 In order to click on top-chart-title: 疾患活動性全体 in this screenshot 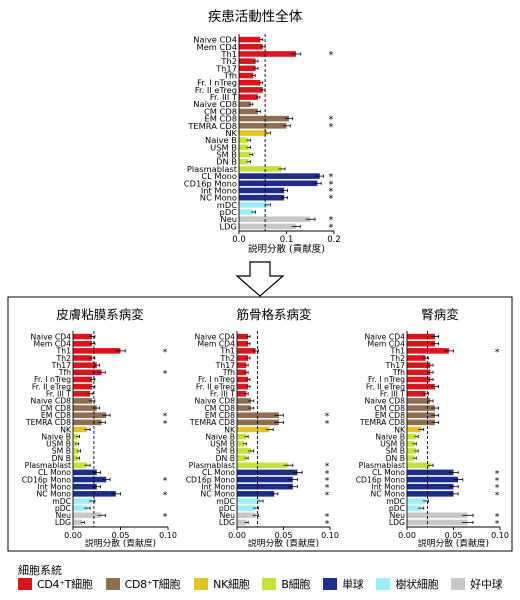, I will do `click(255, 16)`.